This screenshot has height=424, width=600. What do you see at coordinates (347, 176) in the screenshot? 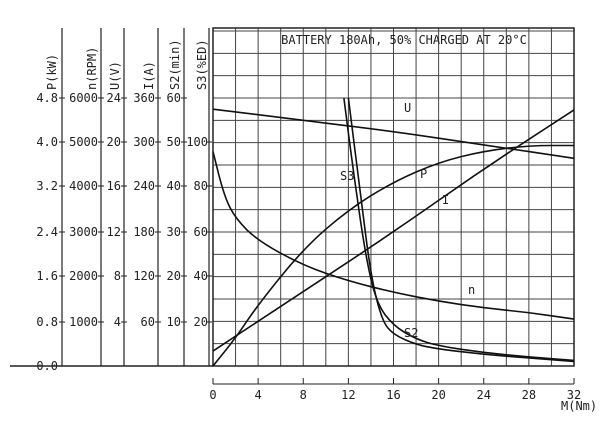
I see `series-label-s3: S3` at bounding box center [347, 176].